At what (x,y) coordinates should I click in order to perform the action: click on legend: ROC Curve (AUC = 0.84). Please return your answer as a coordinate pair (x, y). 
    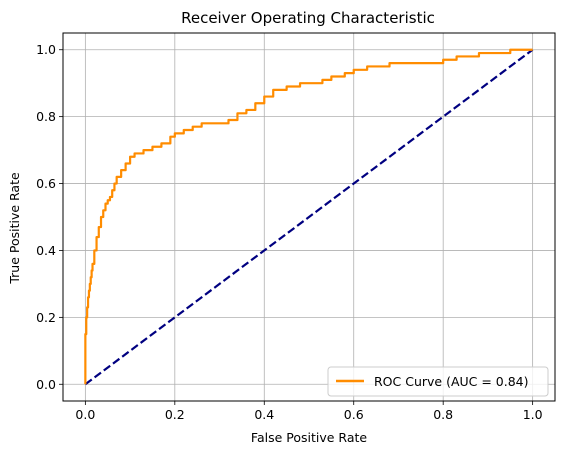
    Looking at the image, I should click on (438, 381).